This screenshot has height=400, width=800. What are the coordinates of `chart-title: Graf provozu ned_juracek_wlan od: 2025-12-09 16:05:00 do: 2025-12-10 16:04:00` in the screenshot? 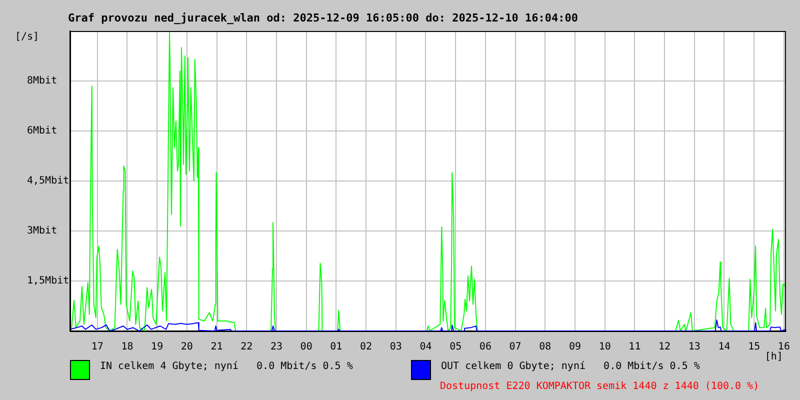 It's located at (323, 17).